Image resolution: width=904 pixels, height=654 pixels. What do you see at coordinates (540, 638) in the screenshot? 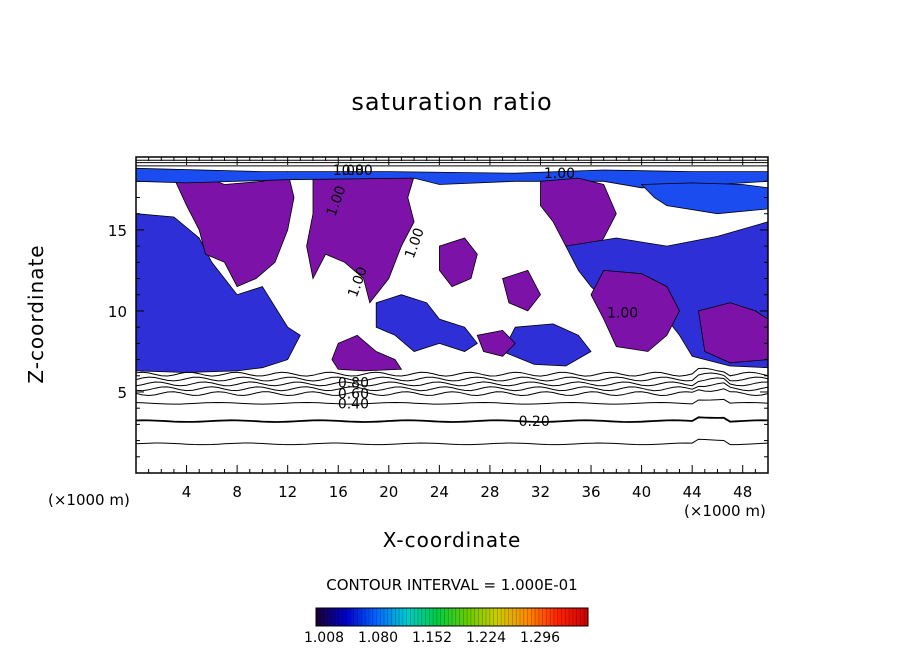
I see `colorbar-tick-label: 1.296` at bounding box center [540, 638].